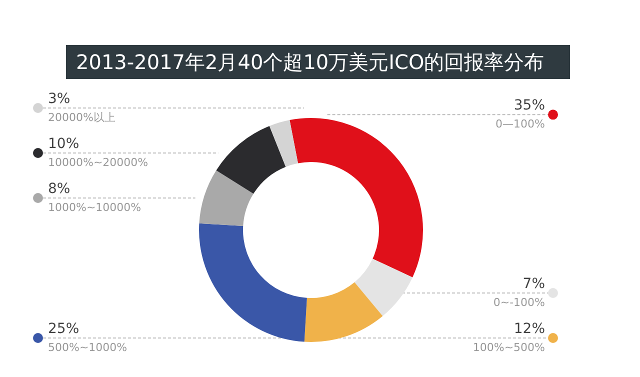 This screenshot has width=640, height=377. I want to click on chart-title: 2013-2017年2月40个超10万美元ICO的回报率分布, so click(318, 62).